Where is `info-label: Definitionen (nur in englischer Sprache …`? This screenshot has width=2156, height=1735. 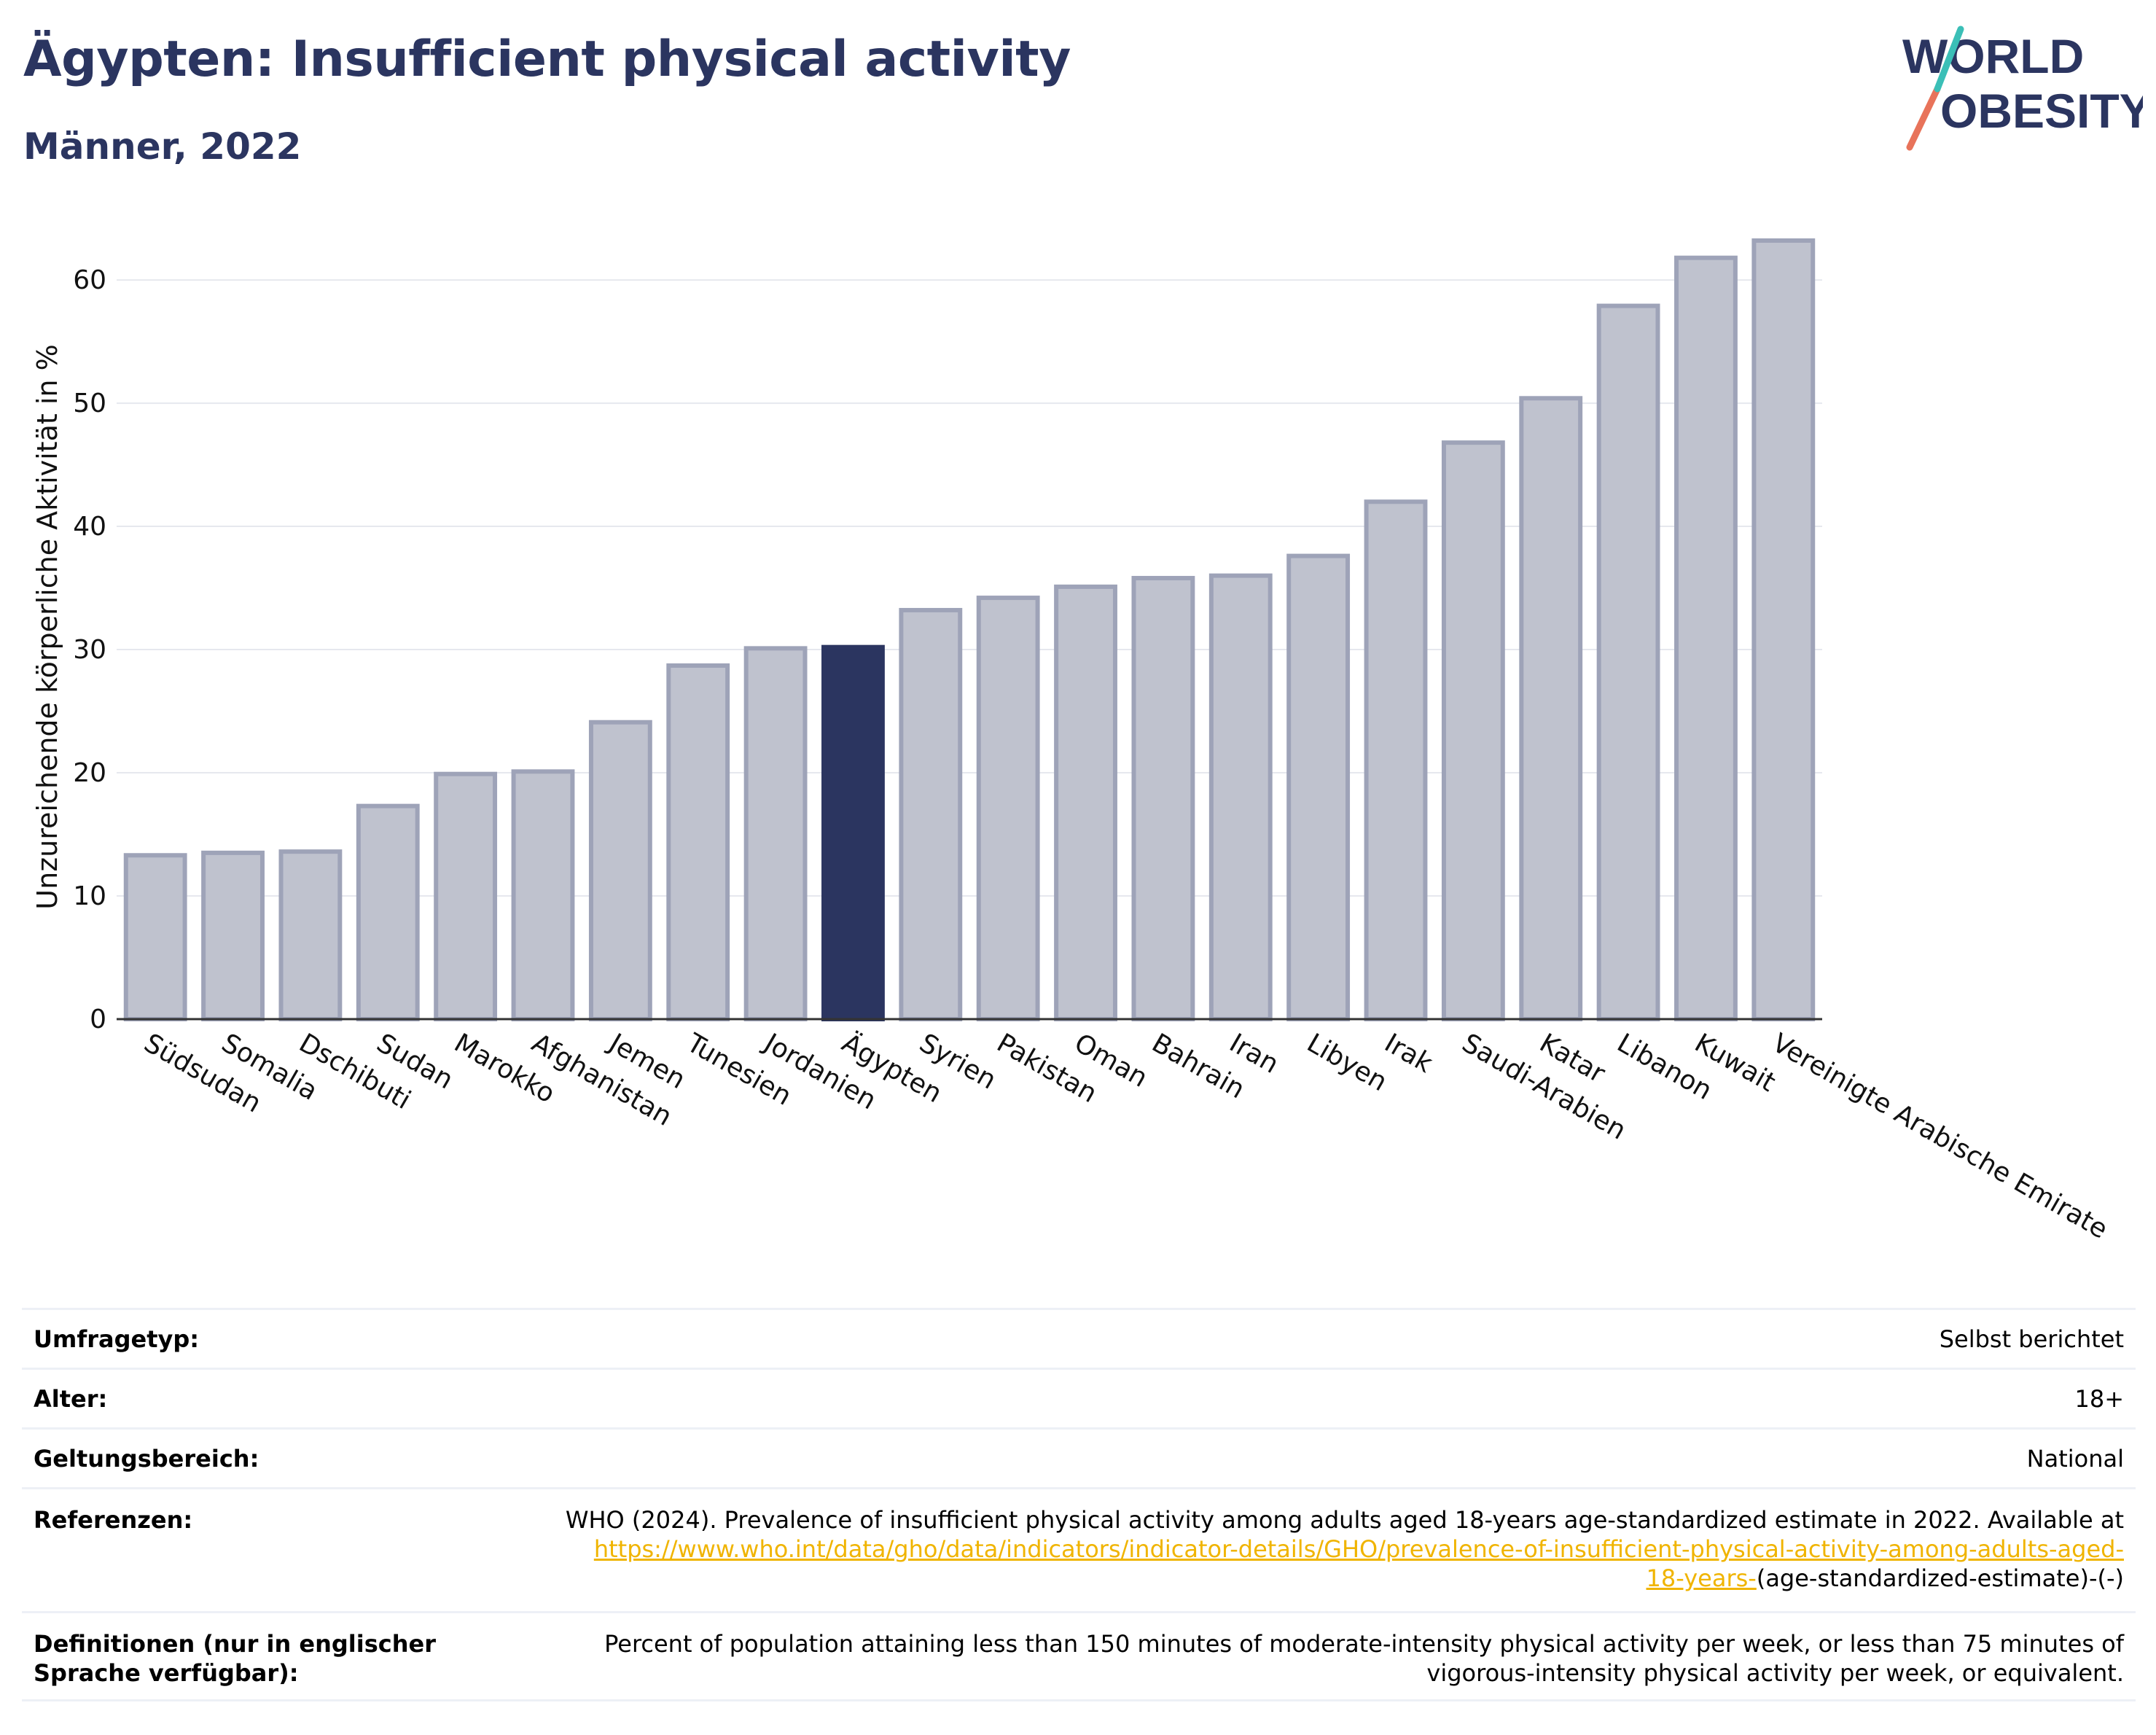 info-label: Definitionen (nur in englischer Sprache … is located at coordinates (235, 1658).